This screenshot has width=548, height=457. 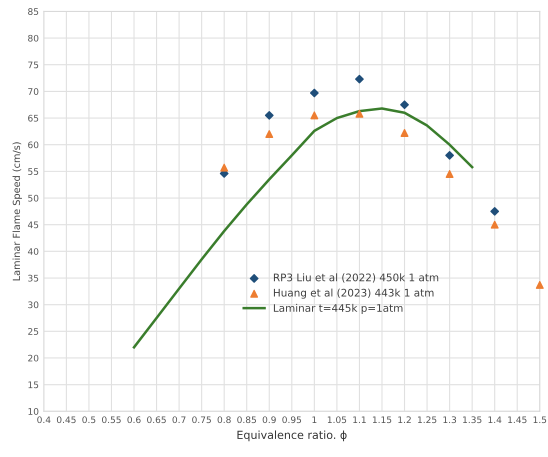 What do you see at coordinates (33, 358) in the screenshot?
I see `y-tick-label: 20` at bounding box center [33, 358].